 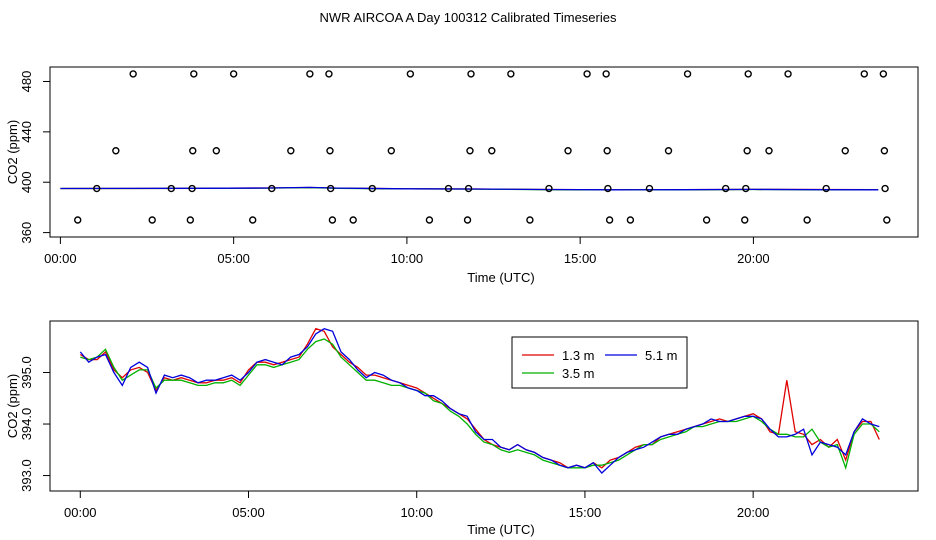 I want to click on legend-label: 1.3 m, so click(x=578, y=355).